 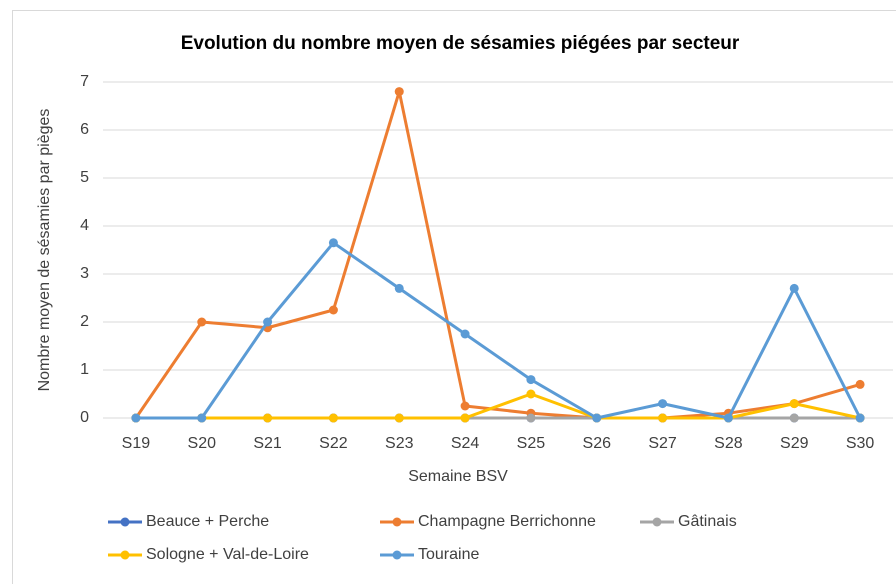 I want to click on y-tick-label: 0, so click(x=84, y=417).